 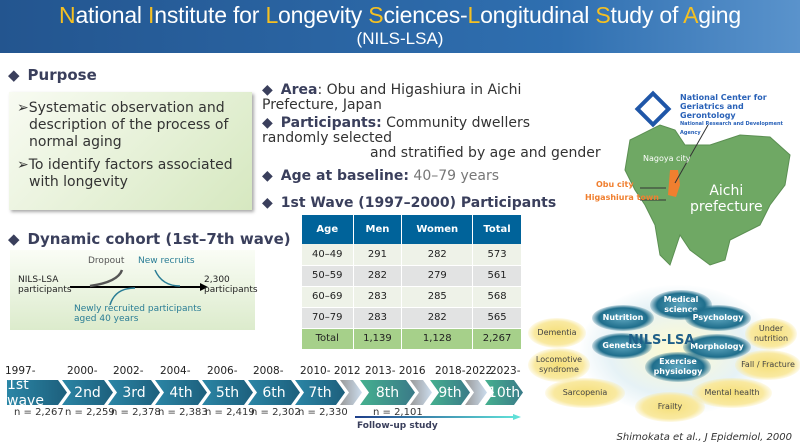 What do you see at coordinates (497, 229) in the screenshot?
I see `col-total: Total` at bounding box center [497, 229].